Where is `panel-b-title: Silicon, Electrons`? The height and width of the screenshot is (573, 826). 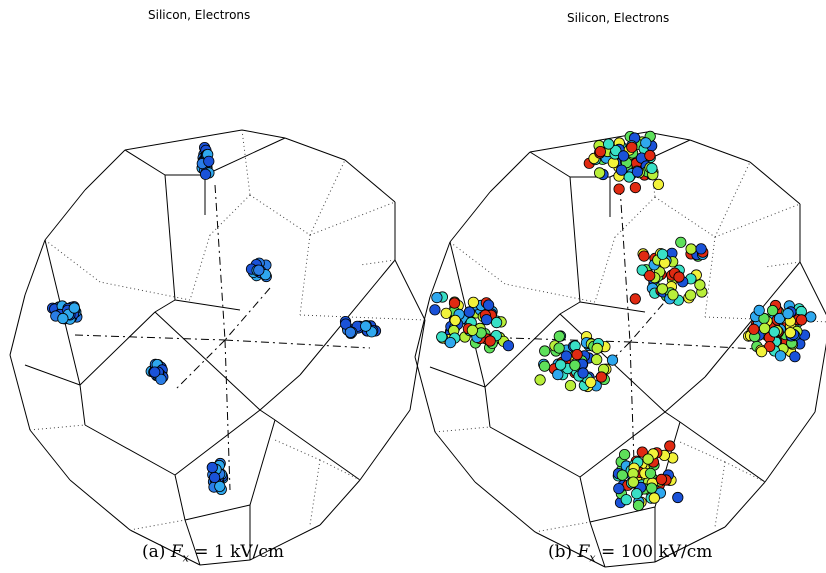 panel-b-title: Silicon, Electrons is located at coordinates (618, 18).